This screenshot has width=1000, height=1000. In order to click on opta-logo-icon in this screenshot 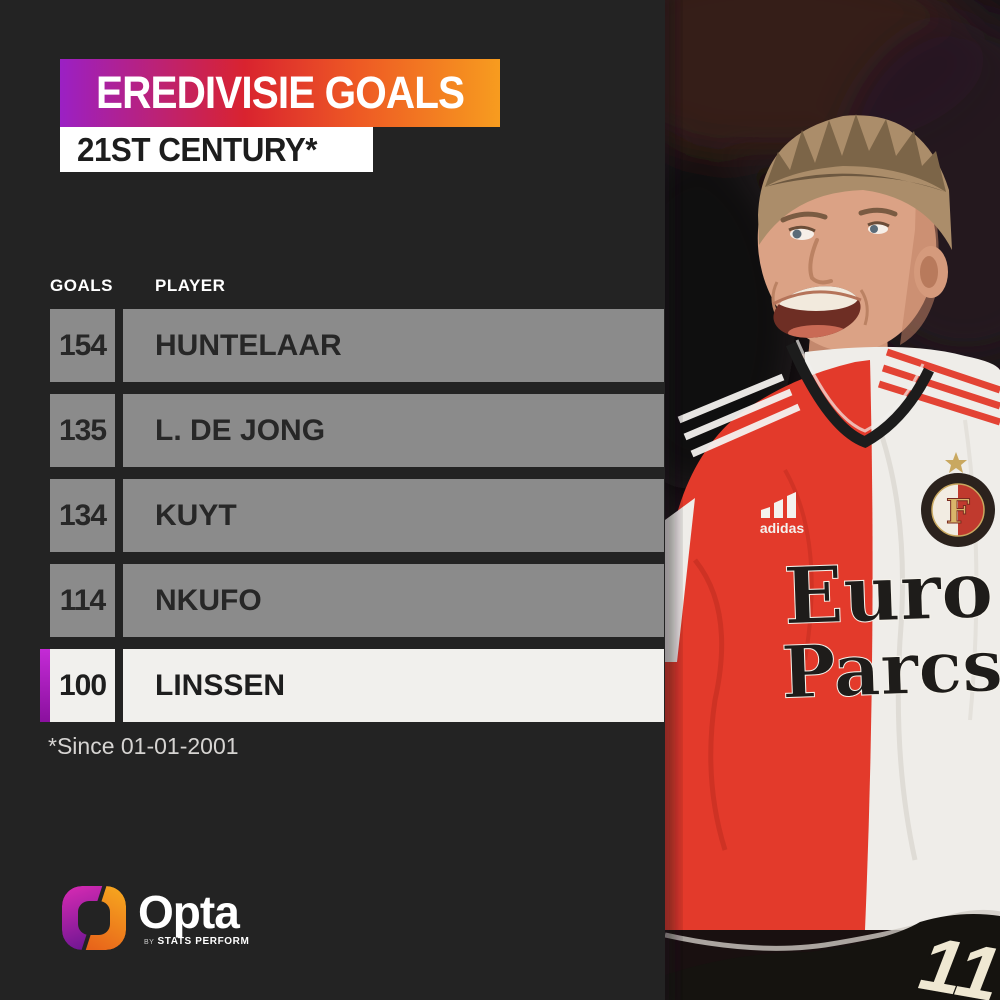, I will do `click(94, 918)`.